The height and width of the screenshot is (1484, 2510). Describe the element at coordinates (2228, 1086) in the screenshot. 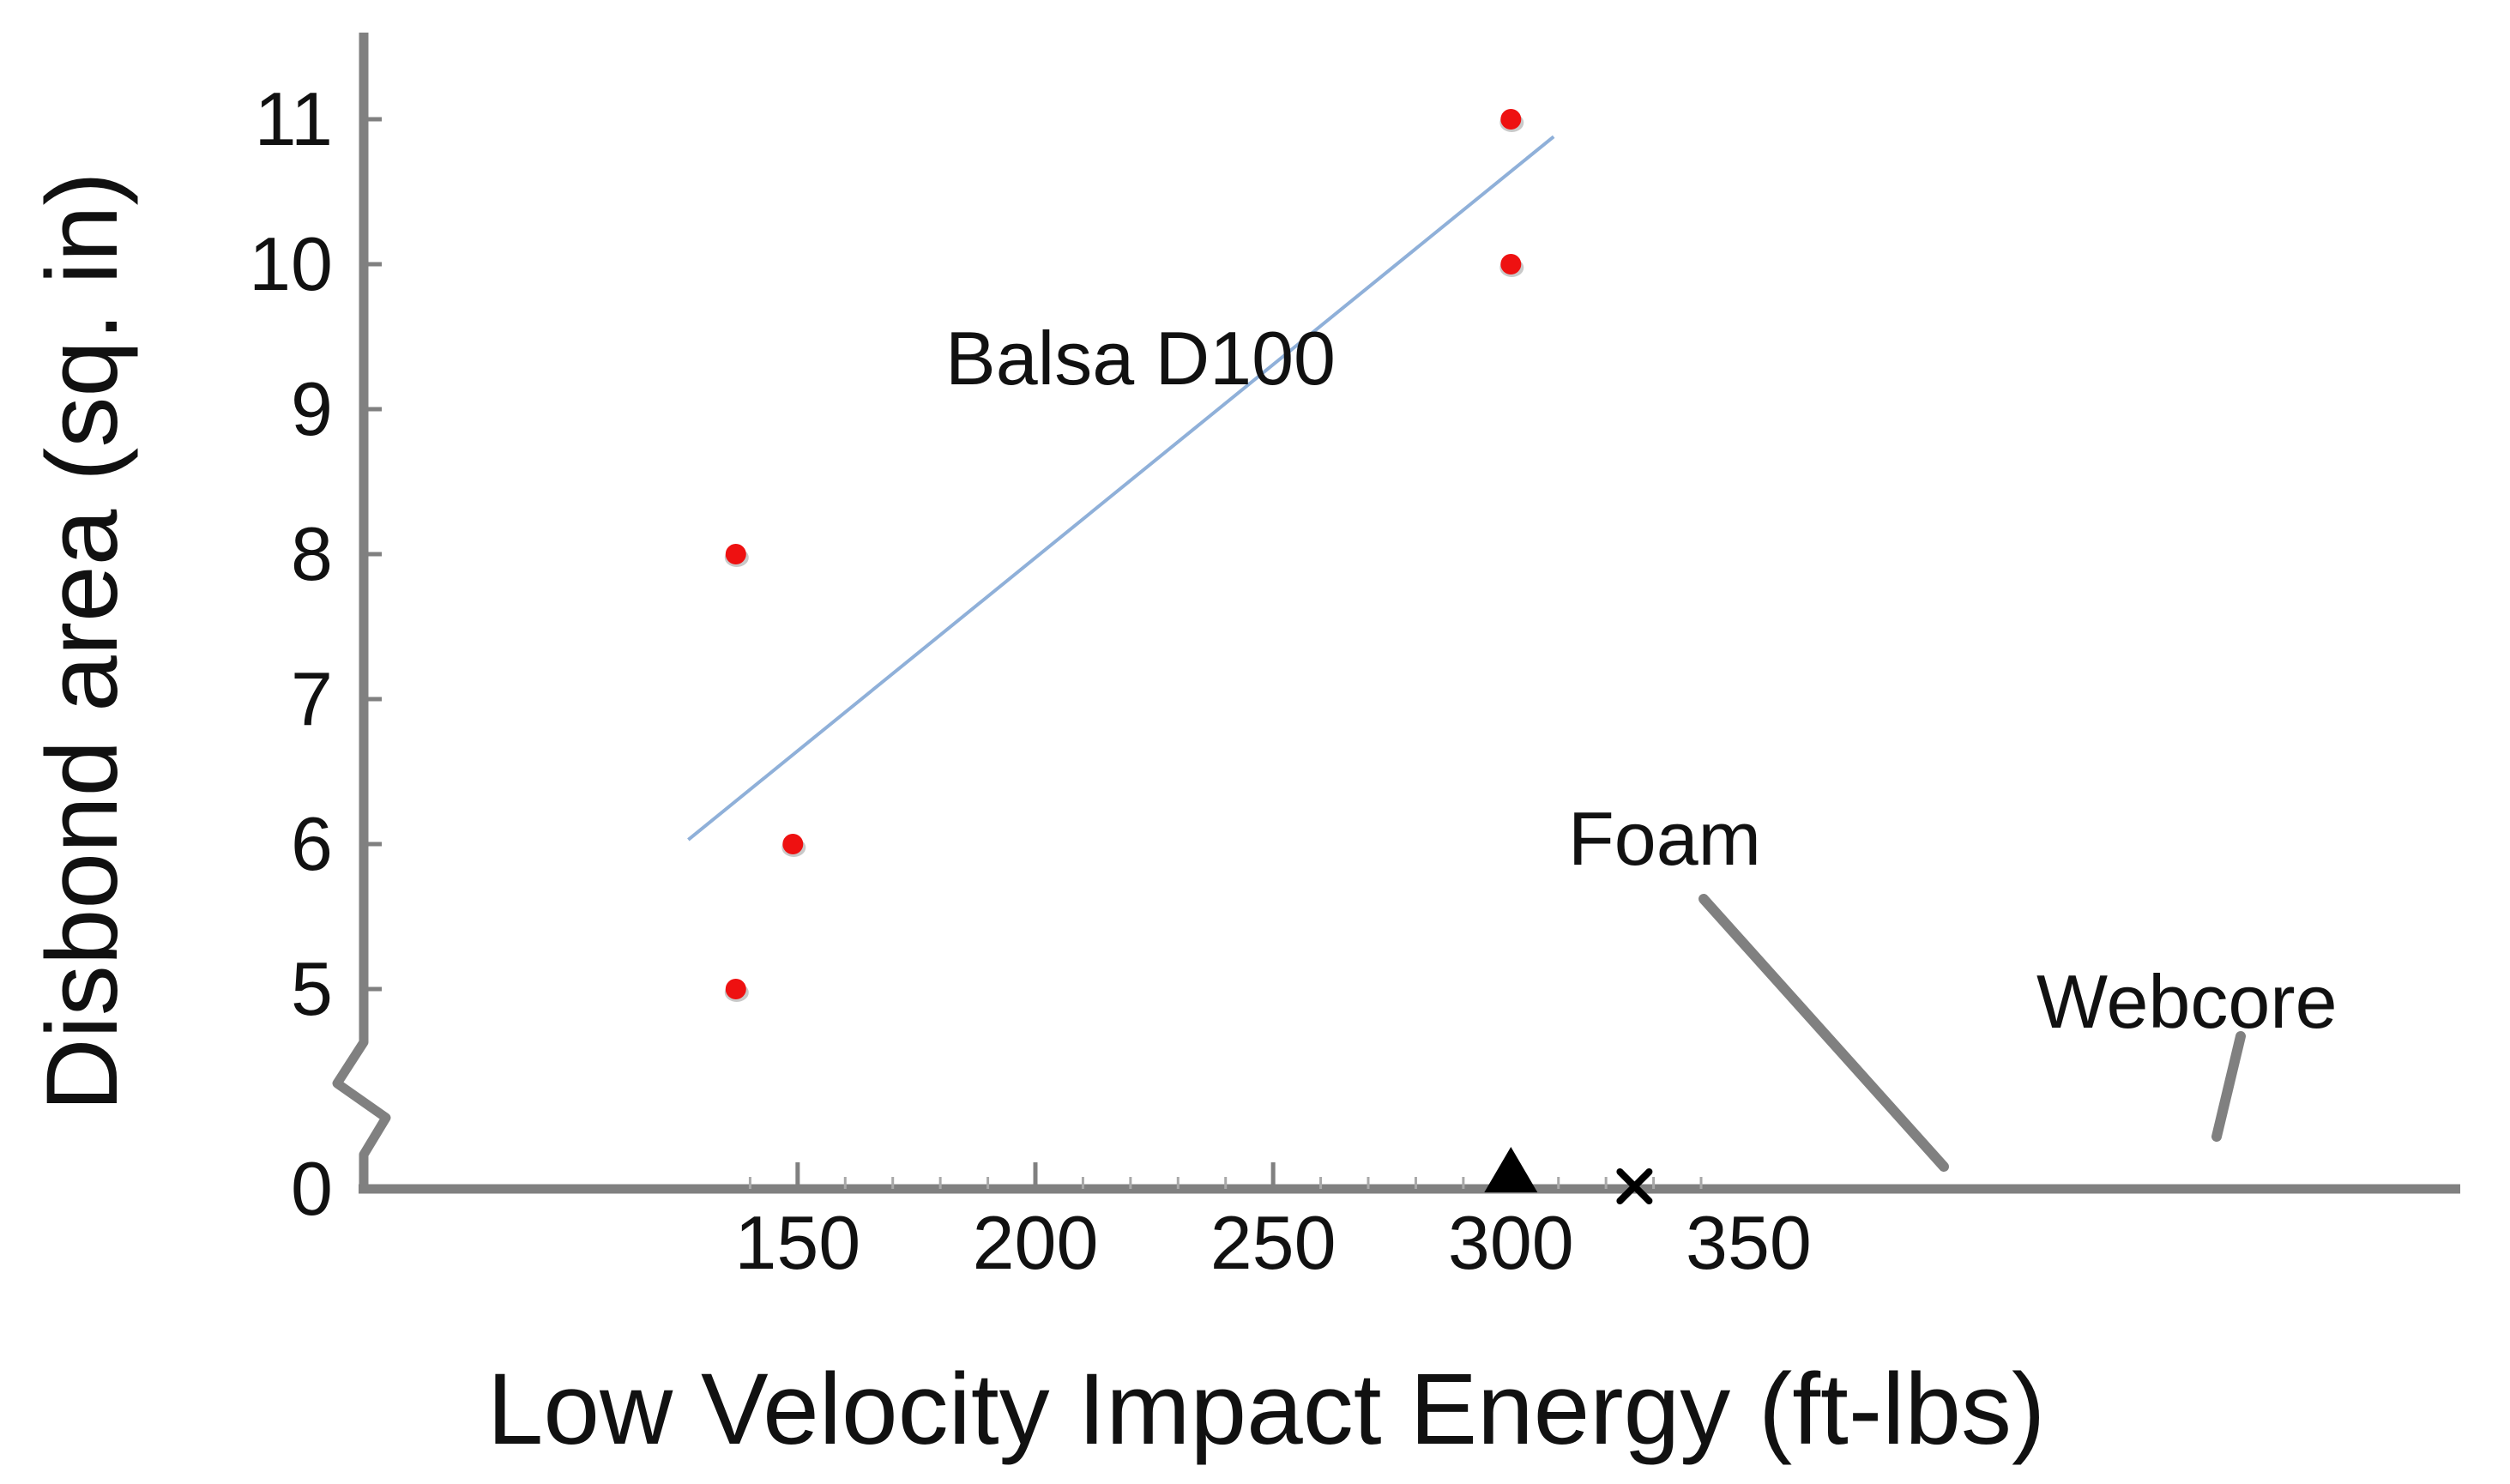

I see `webcore-leader-line` at that location.